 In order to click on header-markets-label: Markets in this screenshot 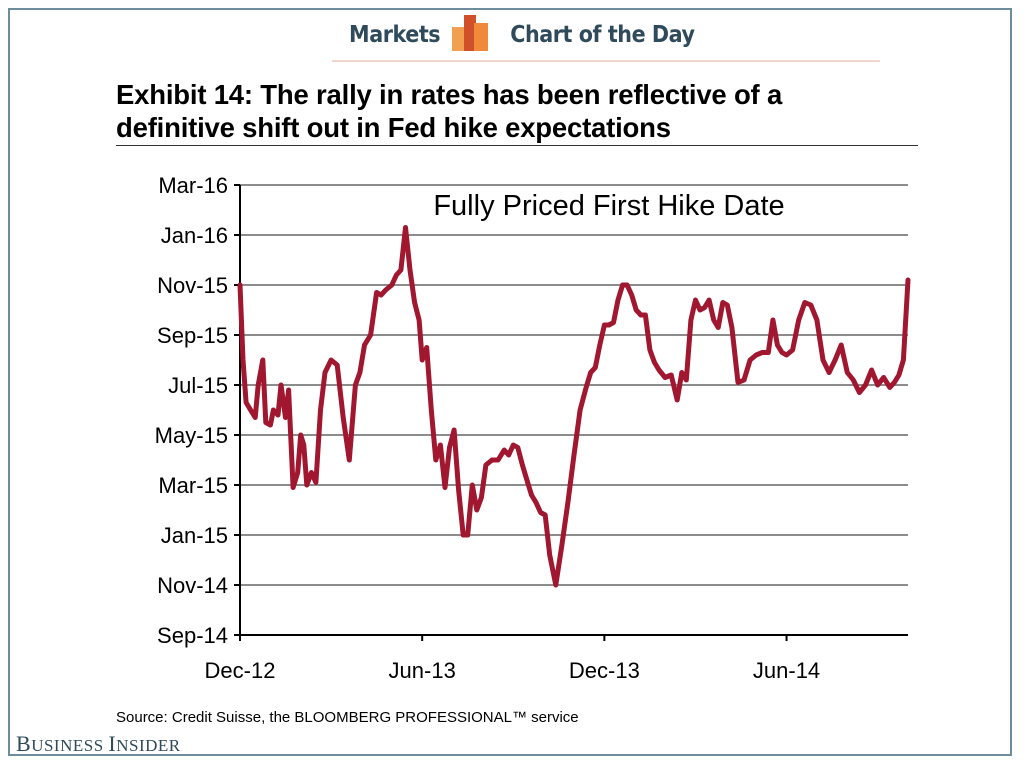, I will do `click(395, 35)`.